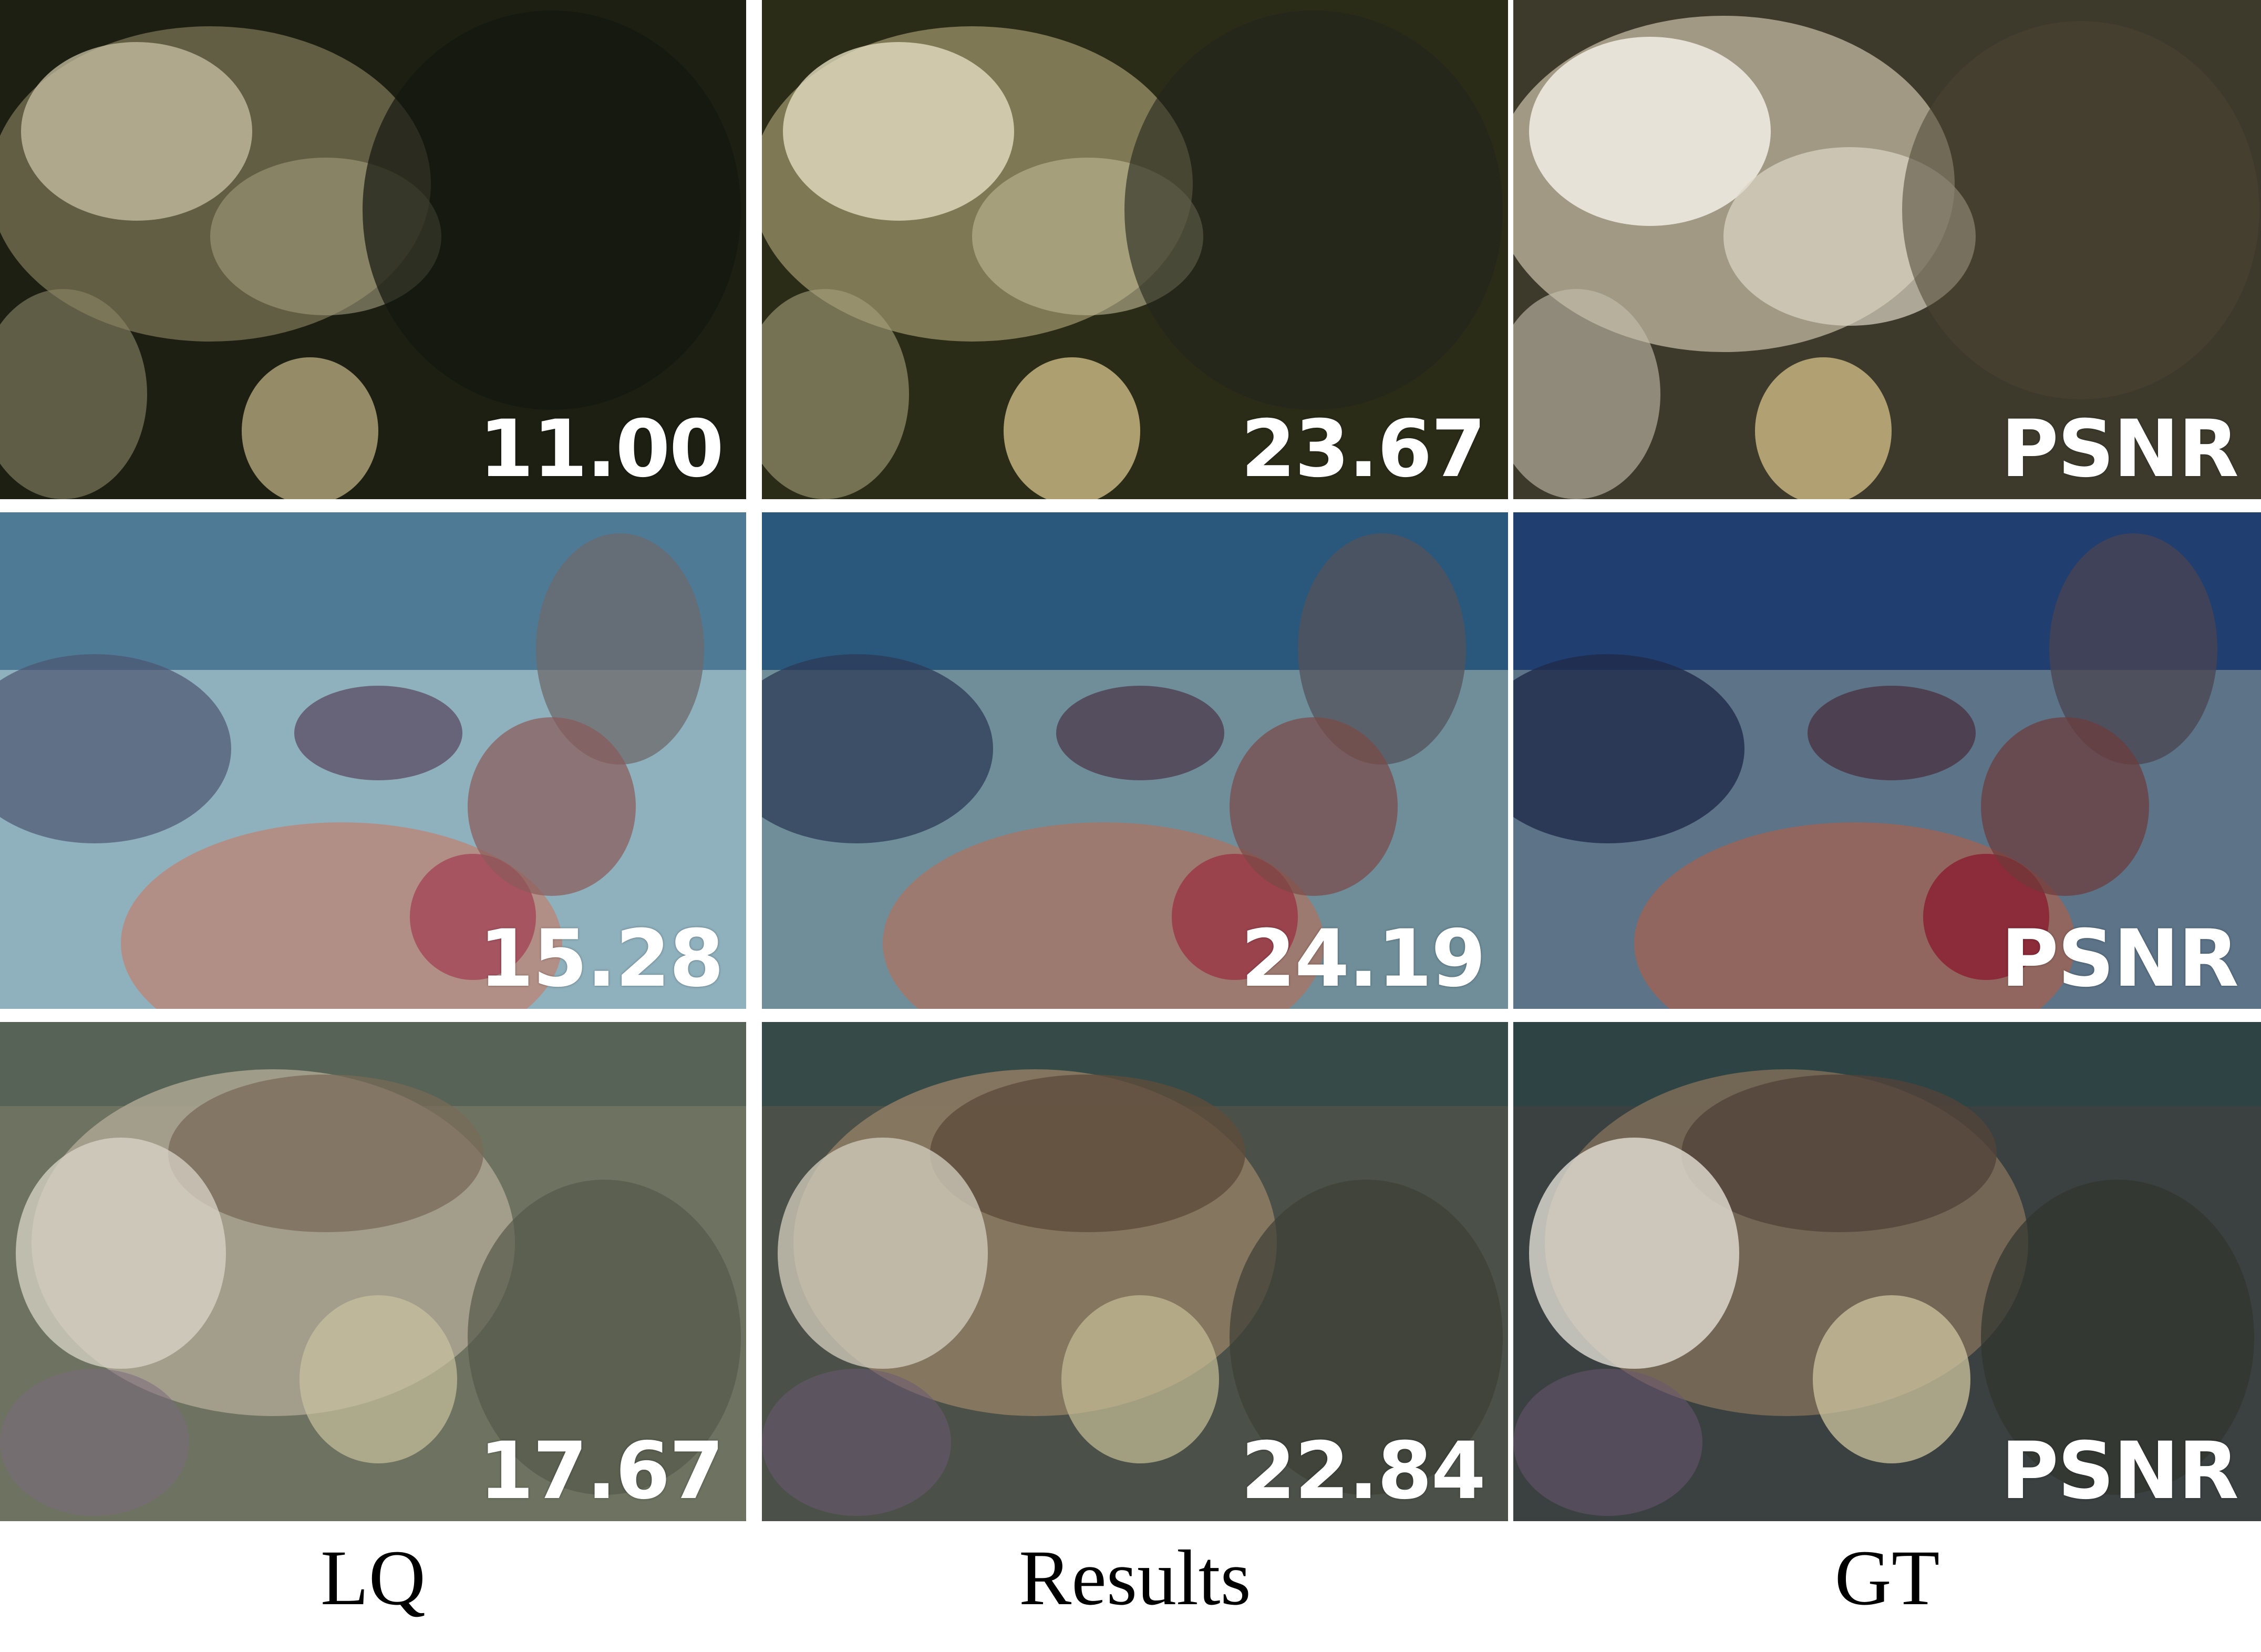 This screenshot has height=1652, width=2261. Describe the element at coordinates (373, 1578) in the screenshot. I see `column-label-lq: LQ` at that location.